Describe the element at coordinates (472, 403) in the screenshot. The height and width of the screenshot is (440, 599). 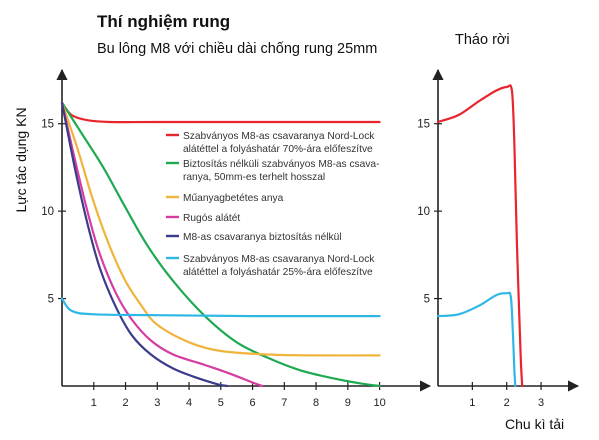
I see `disassembly-x-tick-label: 1` at that location.